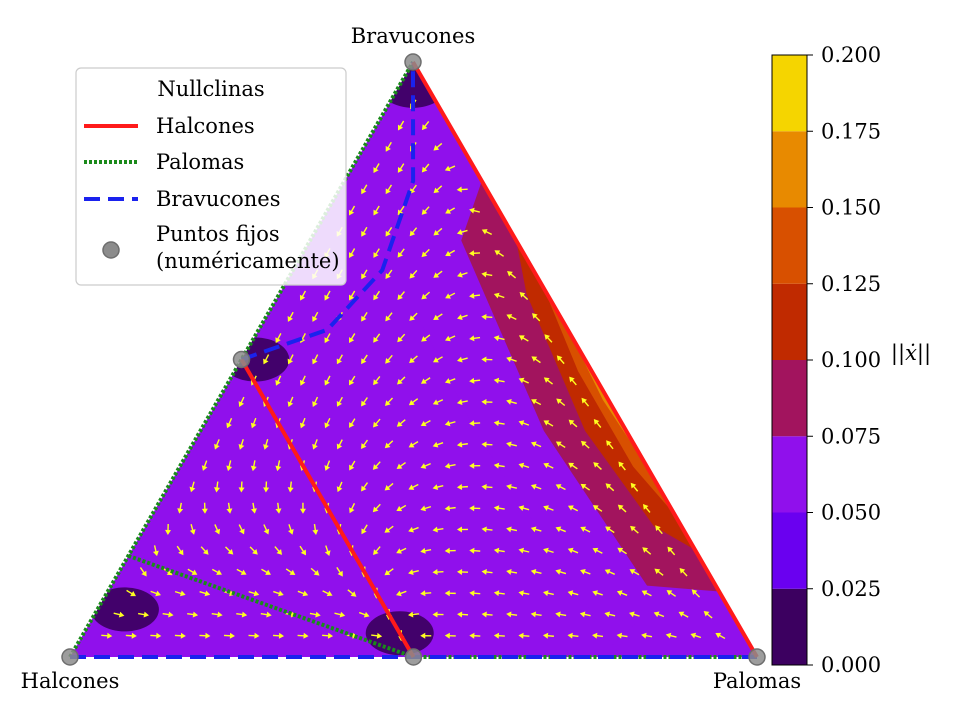 The image size is (961, 721). Describe the element at coordinates (851, 589) in the screenshot. I see `colorbar-tick-label-1: 0.025` at that location.